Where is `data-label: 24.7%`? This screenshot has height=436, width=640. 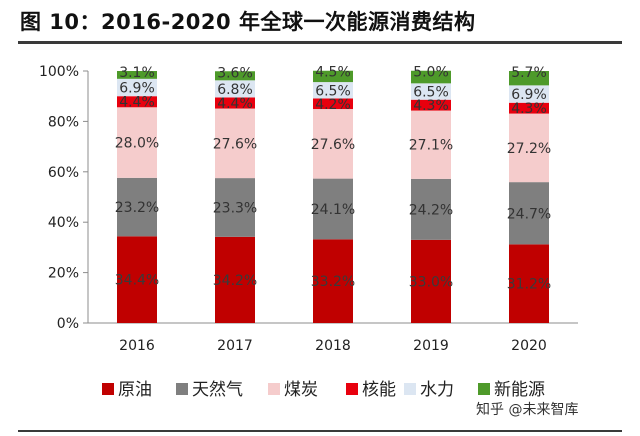 data-label: 24.7% is located at coordinates (529, 214).